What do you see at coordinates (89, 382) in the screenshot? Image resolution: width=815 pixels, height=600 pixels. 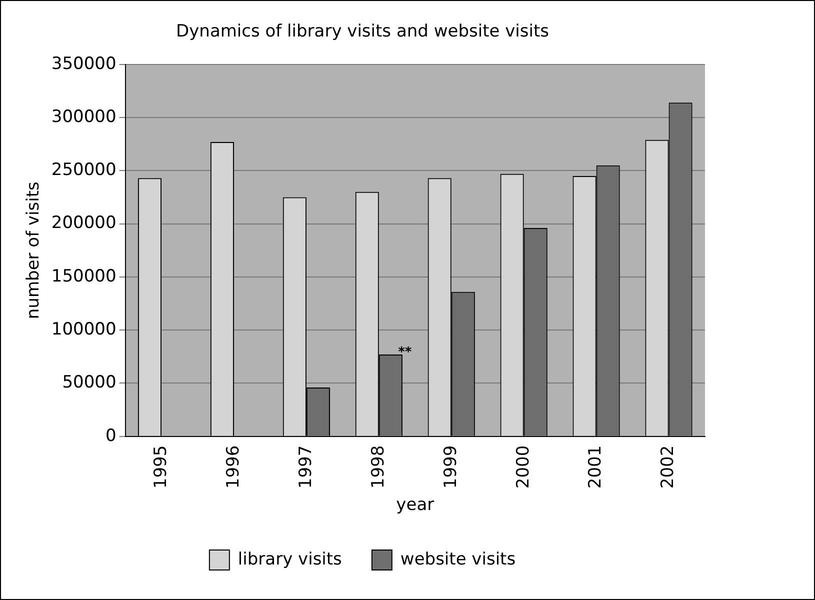 I see `y-tick-label: 50000` at bounding box center [89, 382].